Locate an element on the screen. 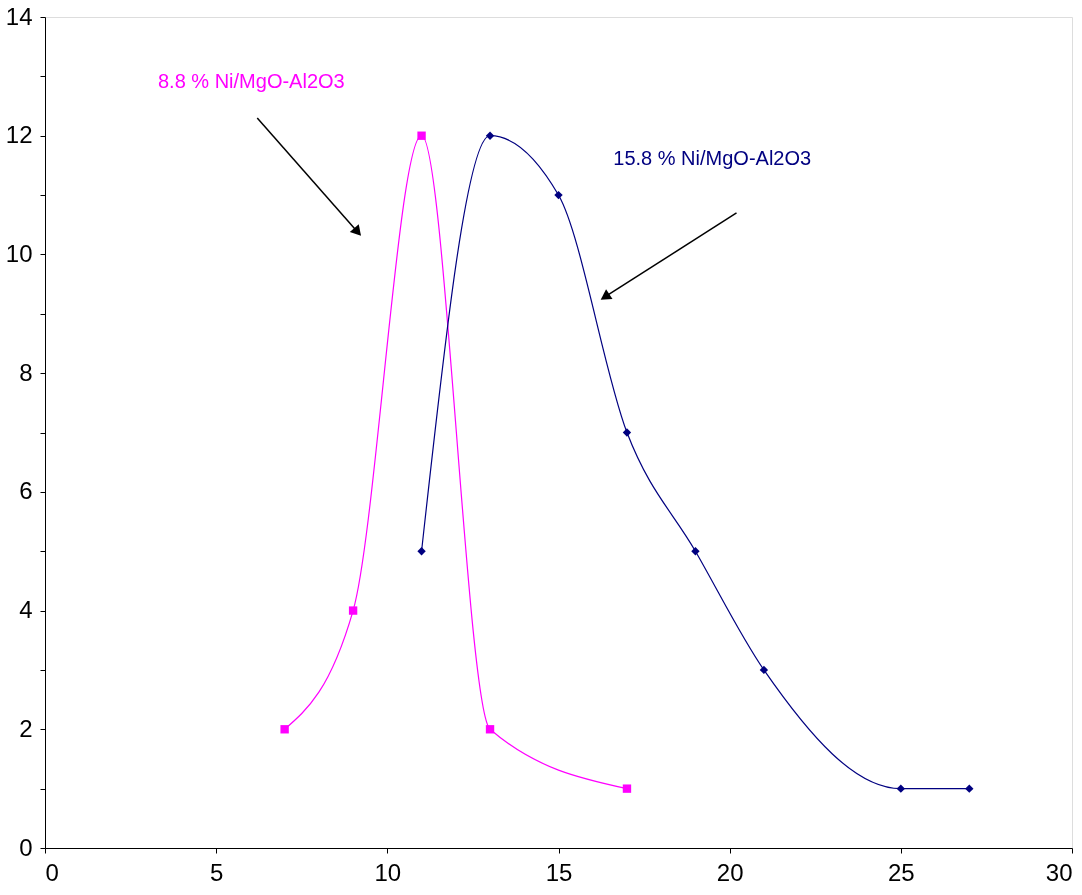 This screenshot has width=1082, height=895. y-tick-label: 2 is located at coordinates (26, 728).